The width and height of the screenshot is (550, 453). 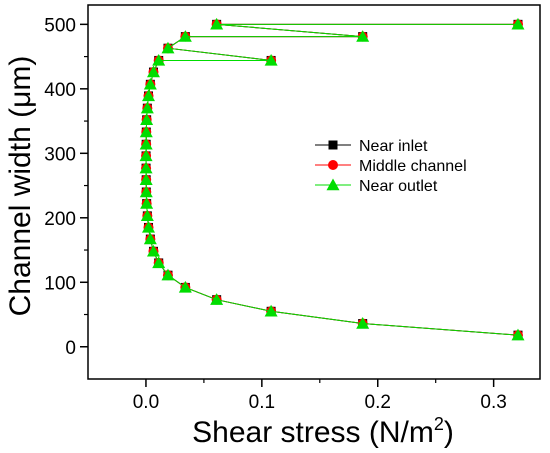 What do you see at coordinates (439, 424) in the screenshot?
I see `x-axis-label-superscript: 2` at bounding box center [439, 424].